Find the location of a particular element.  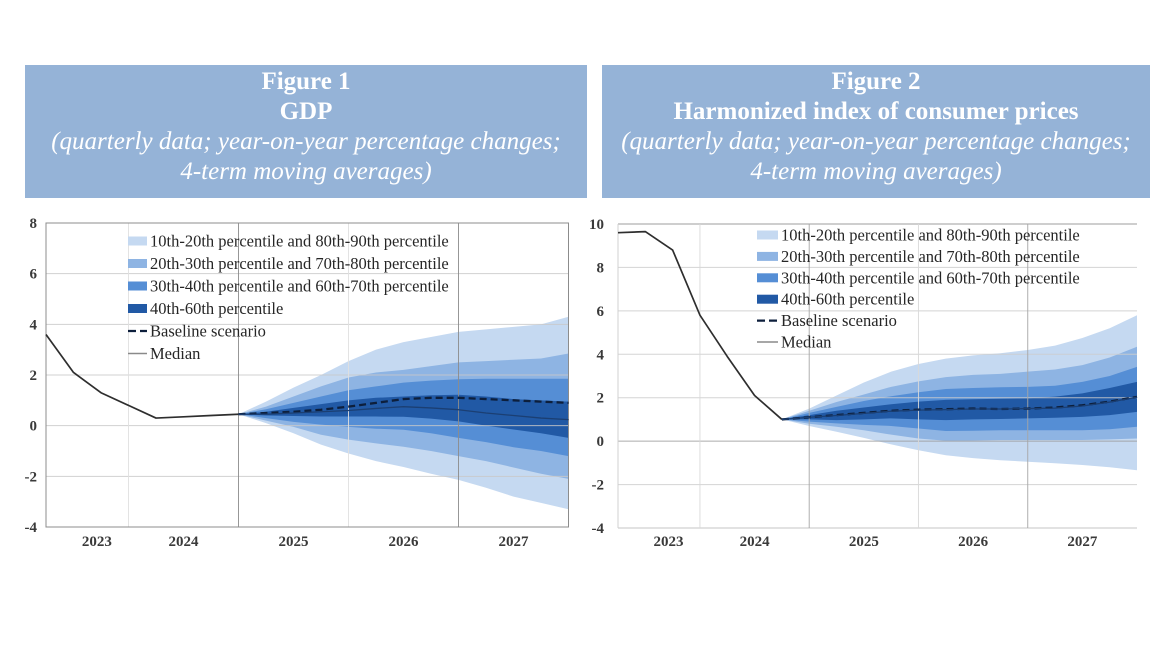

baseline-scenario-line is located at coordinates (403, 406).